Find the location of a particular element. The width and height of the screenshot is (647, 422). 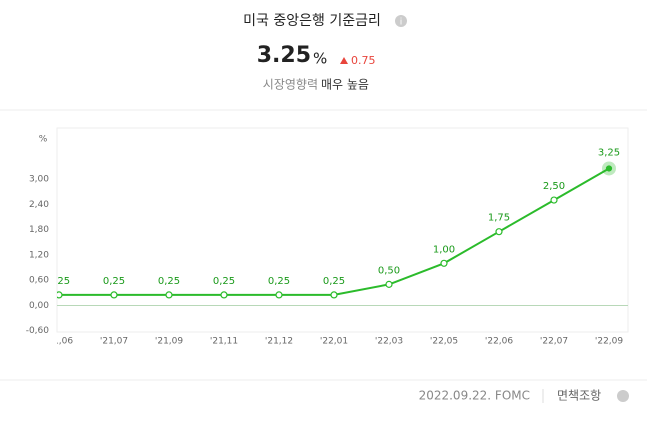

value-label: 1,00 is located at coordinates (444, 249).